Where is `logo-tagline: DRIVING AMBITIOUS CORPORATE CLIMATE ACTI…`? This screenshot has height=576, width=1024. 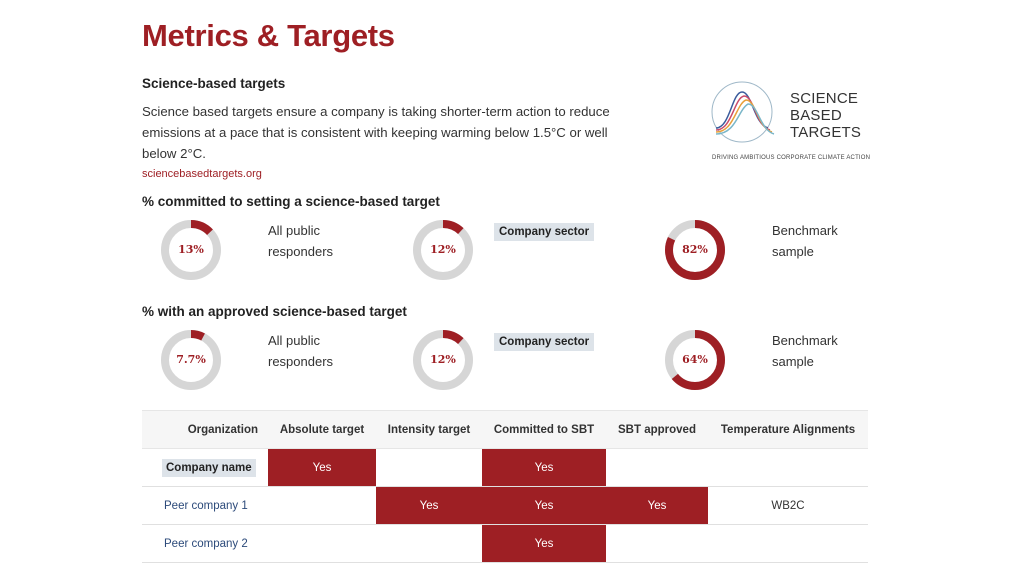
logo-tagline: DRIVING AMBITIOUS CORPORATE CLIMATE ACTI… is located at coordinates (791, 158).